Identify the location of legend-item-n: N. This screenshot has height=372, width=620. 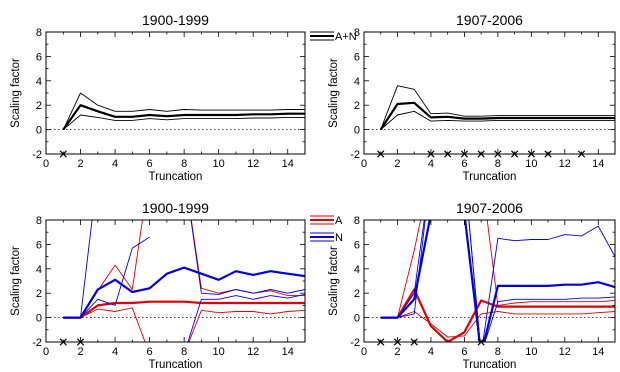
(326, 238).